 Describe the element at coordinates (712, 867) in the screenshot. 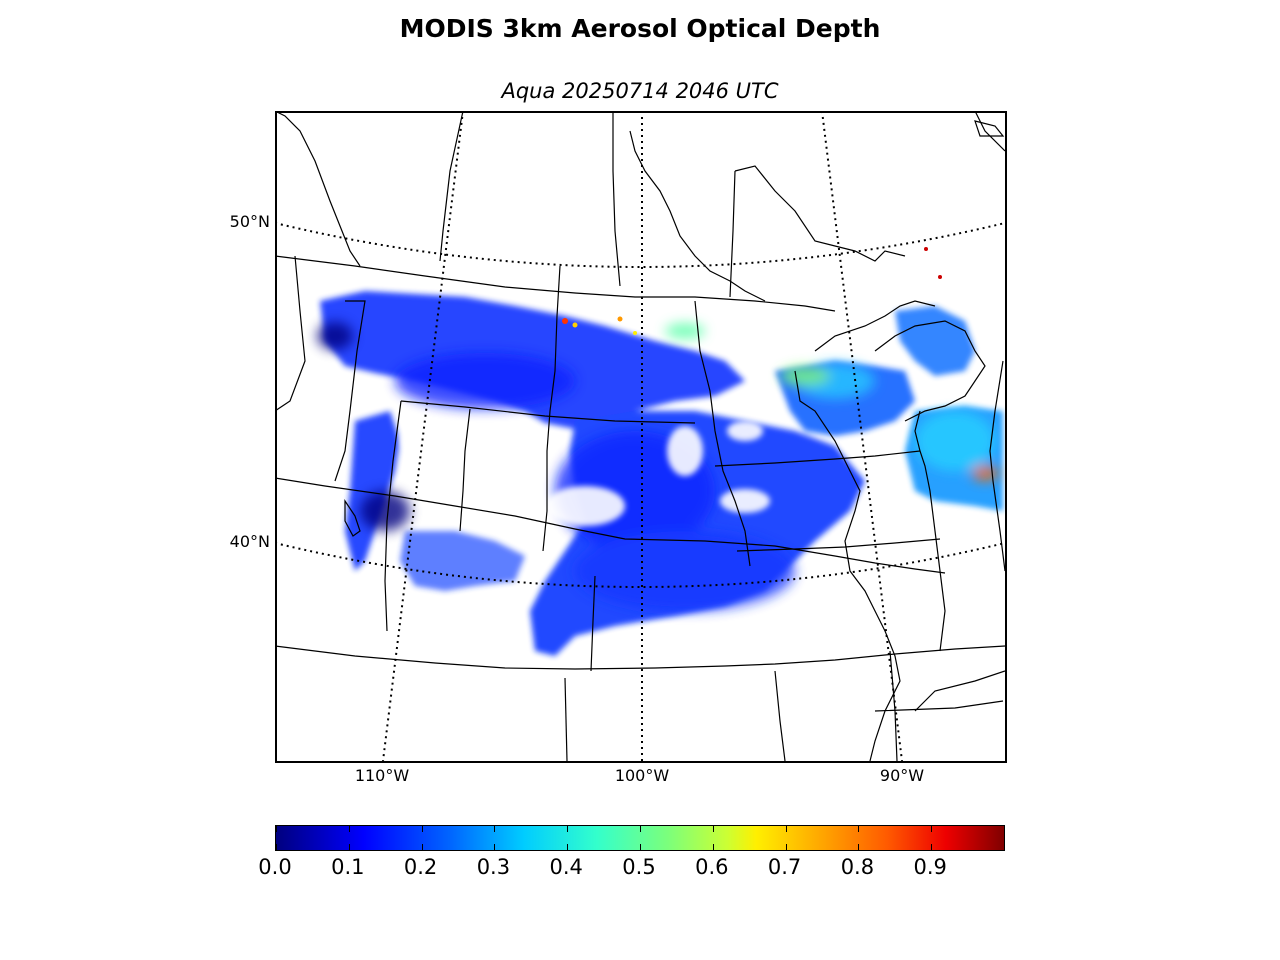

I see `colorbar-tick-label: 0.6` at that location.